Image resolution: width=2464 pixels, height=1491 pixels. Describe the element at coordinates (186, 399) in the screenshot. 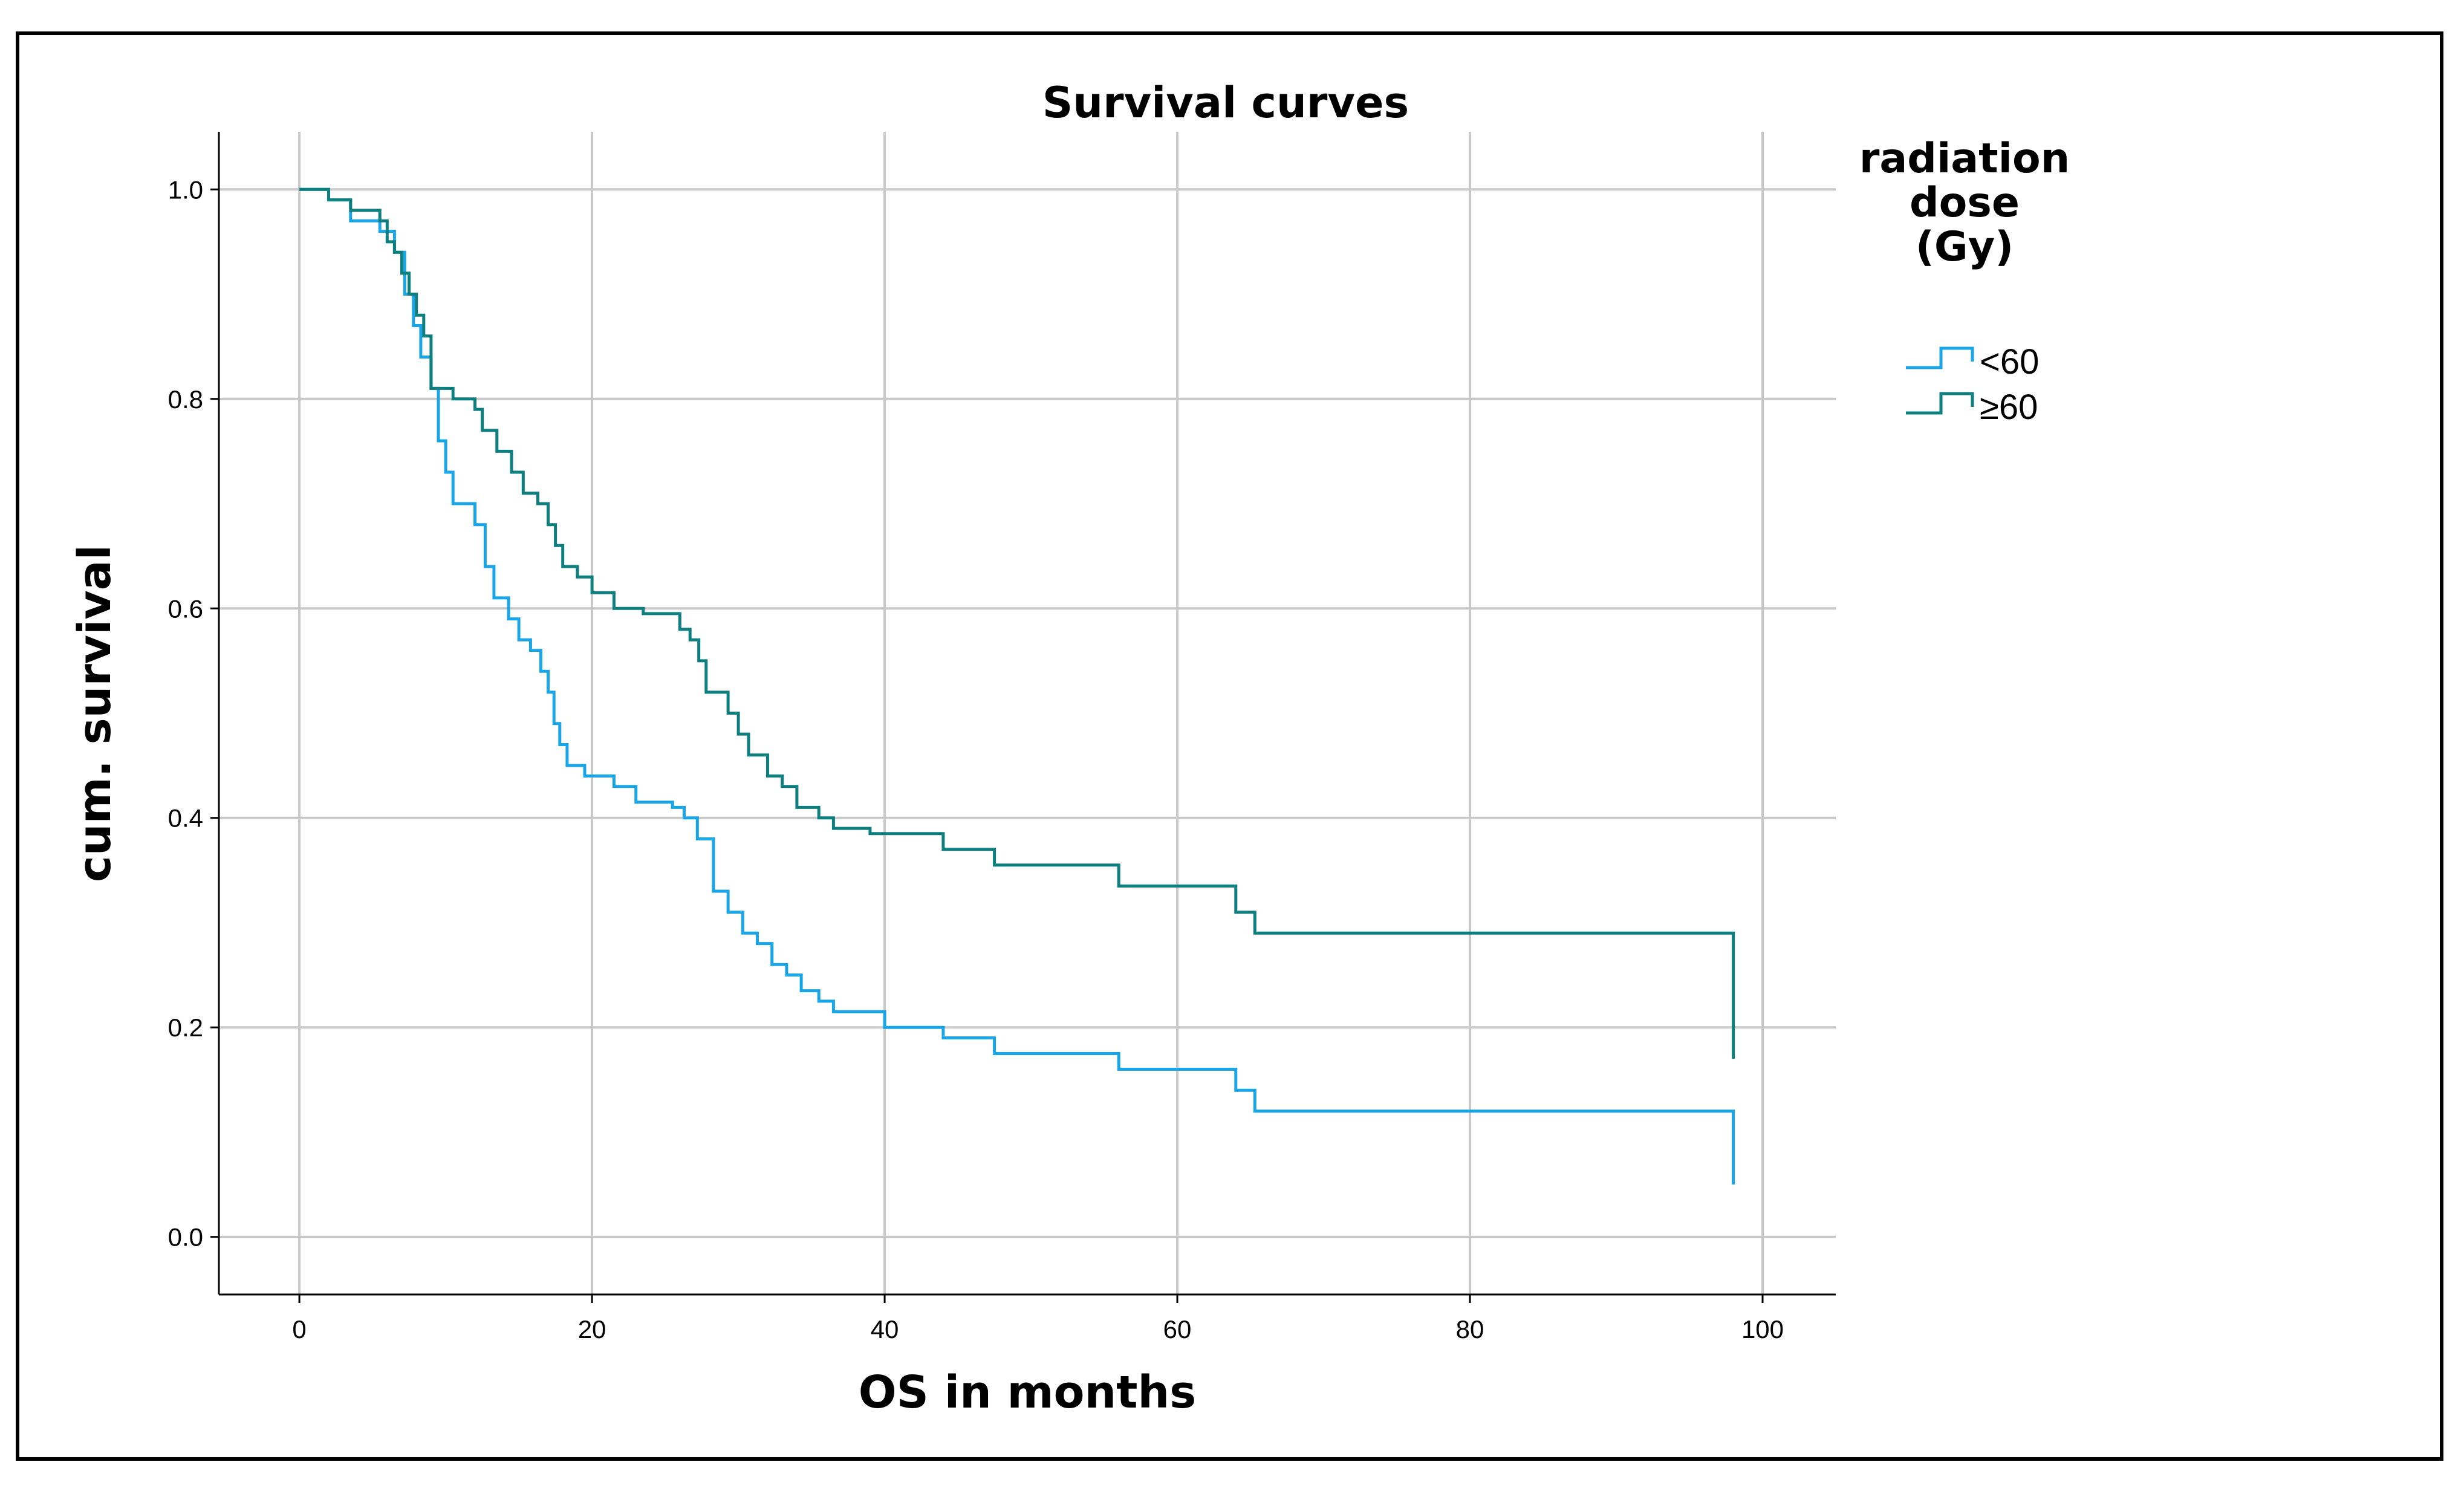

I see `y-tick-label: 0.8` at that location.